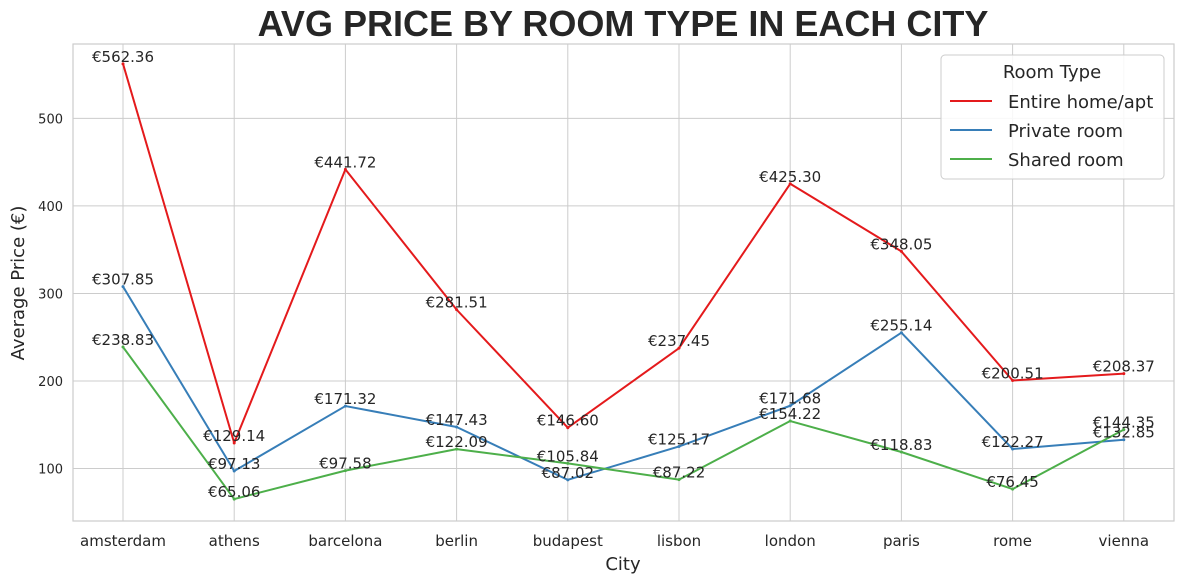 The height and width of the screenshot is (584, 1184). I want to click on legend-title: Room Type, so click(1052, 72).